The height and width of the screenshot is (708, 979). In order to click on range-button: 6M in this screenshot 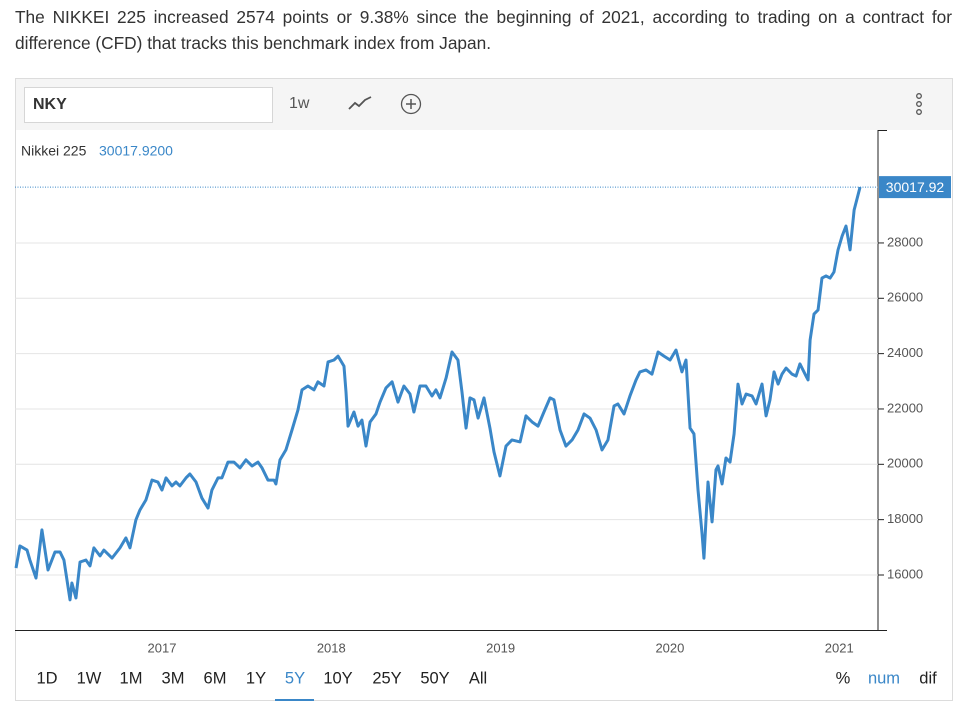, I will do `click(215, 678)`.